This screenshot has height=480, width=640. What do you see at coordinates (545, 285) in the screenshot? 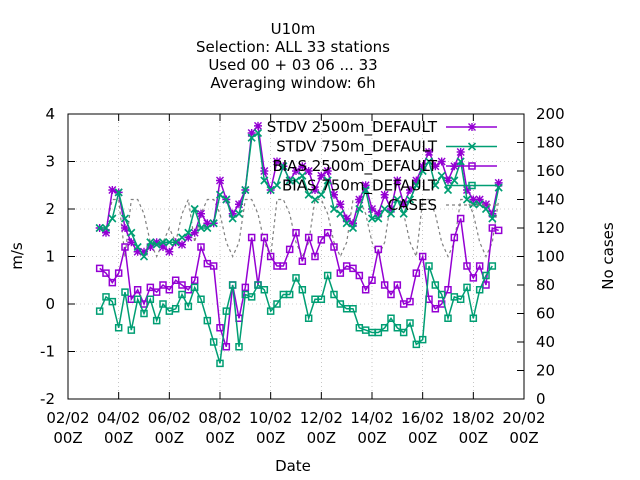
I see `y2-tick-label: 80` at bounding box center [545, 285].